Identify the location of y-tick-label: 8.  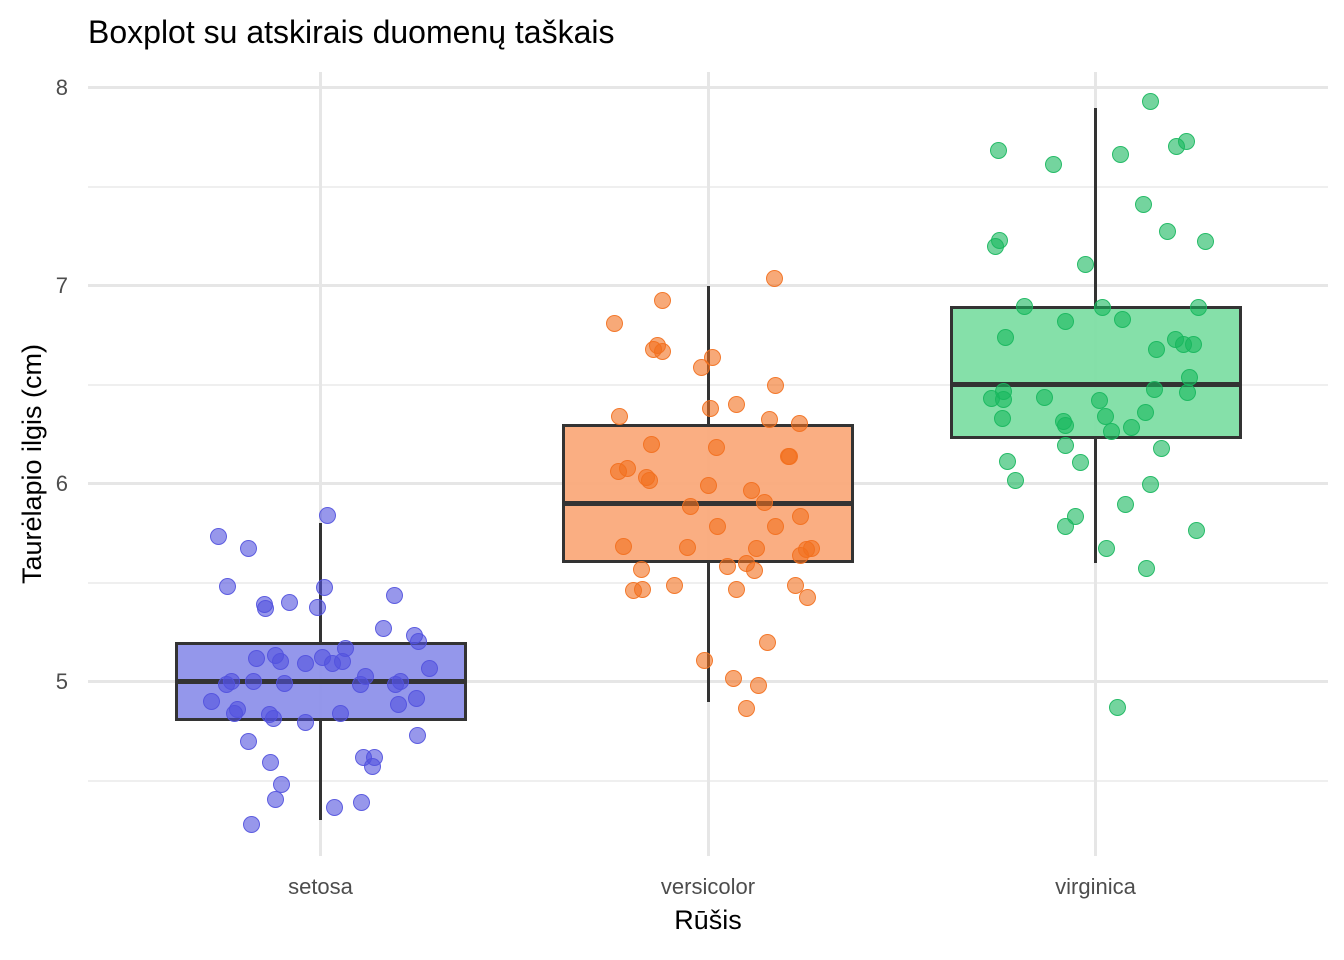
(61, 87).